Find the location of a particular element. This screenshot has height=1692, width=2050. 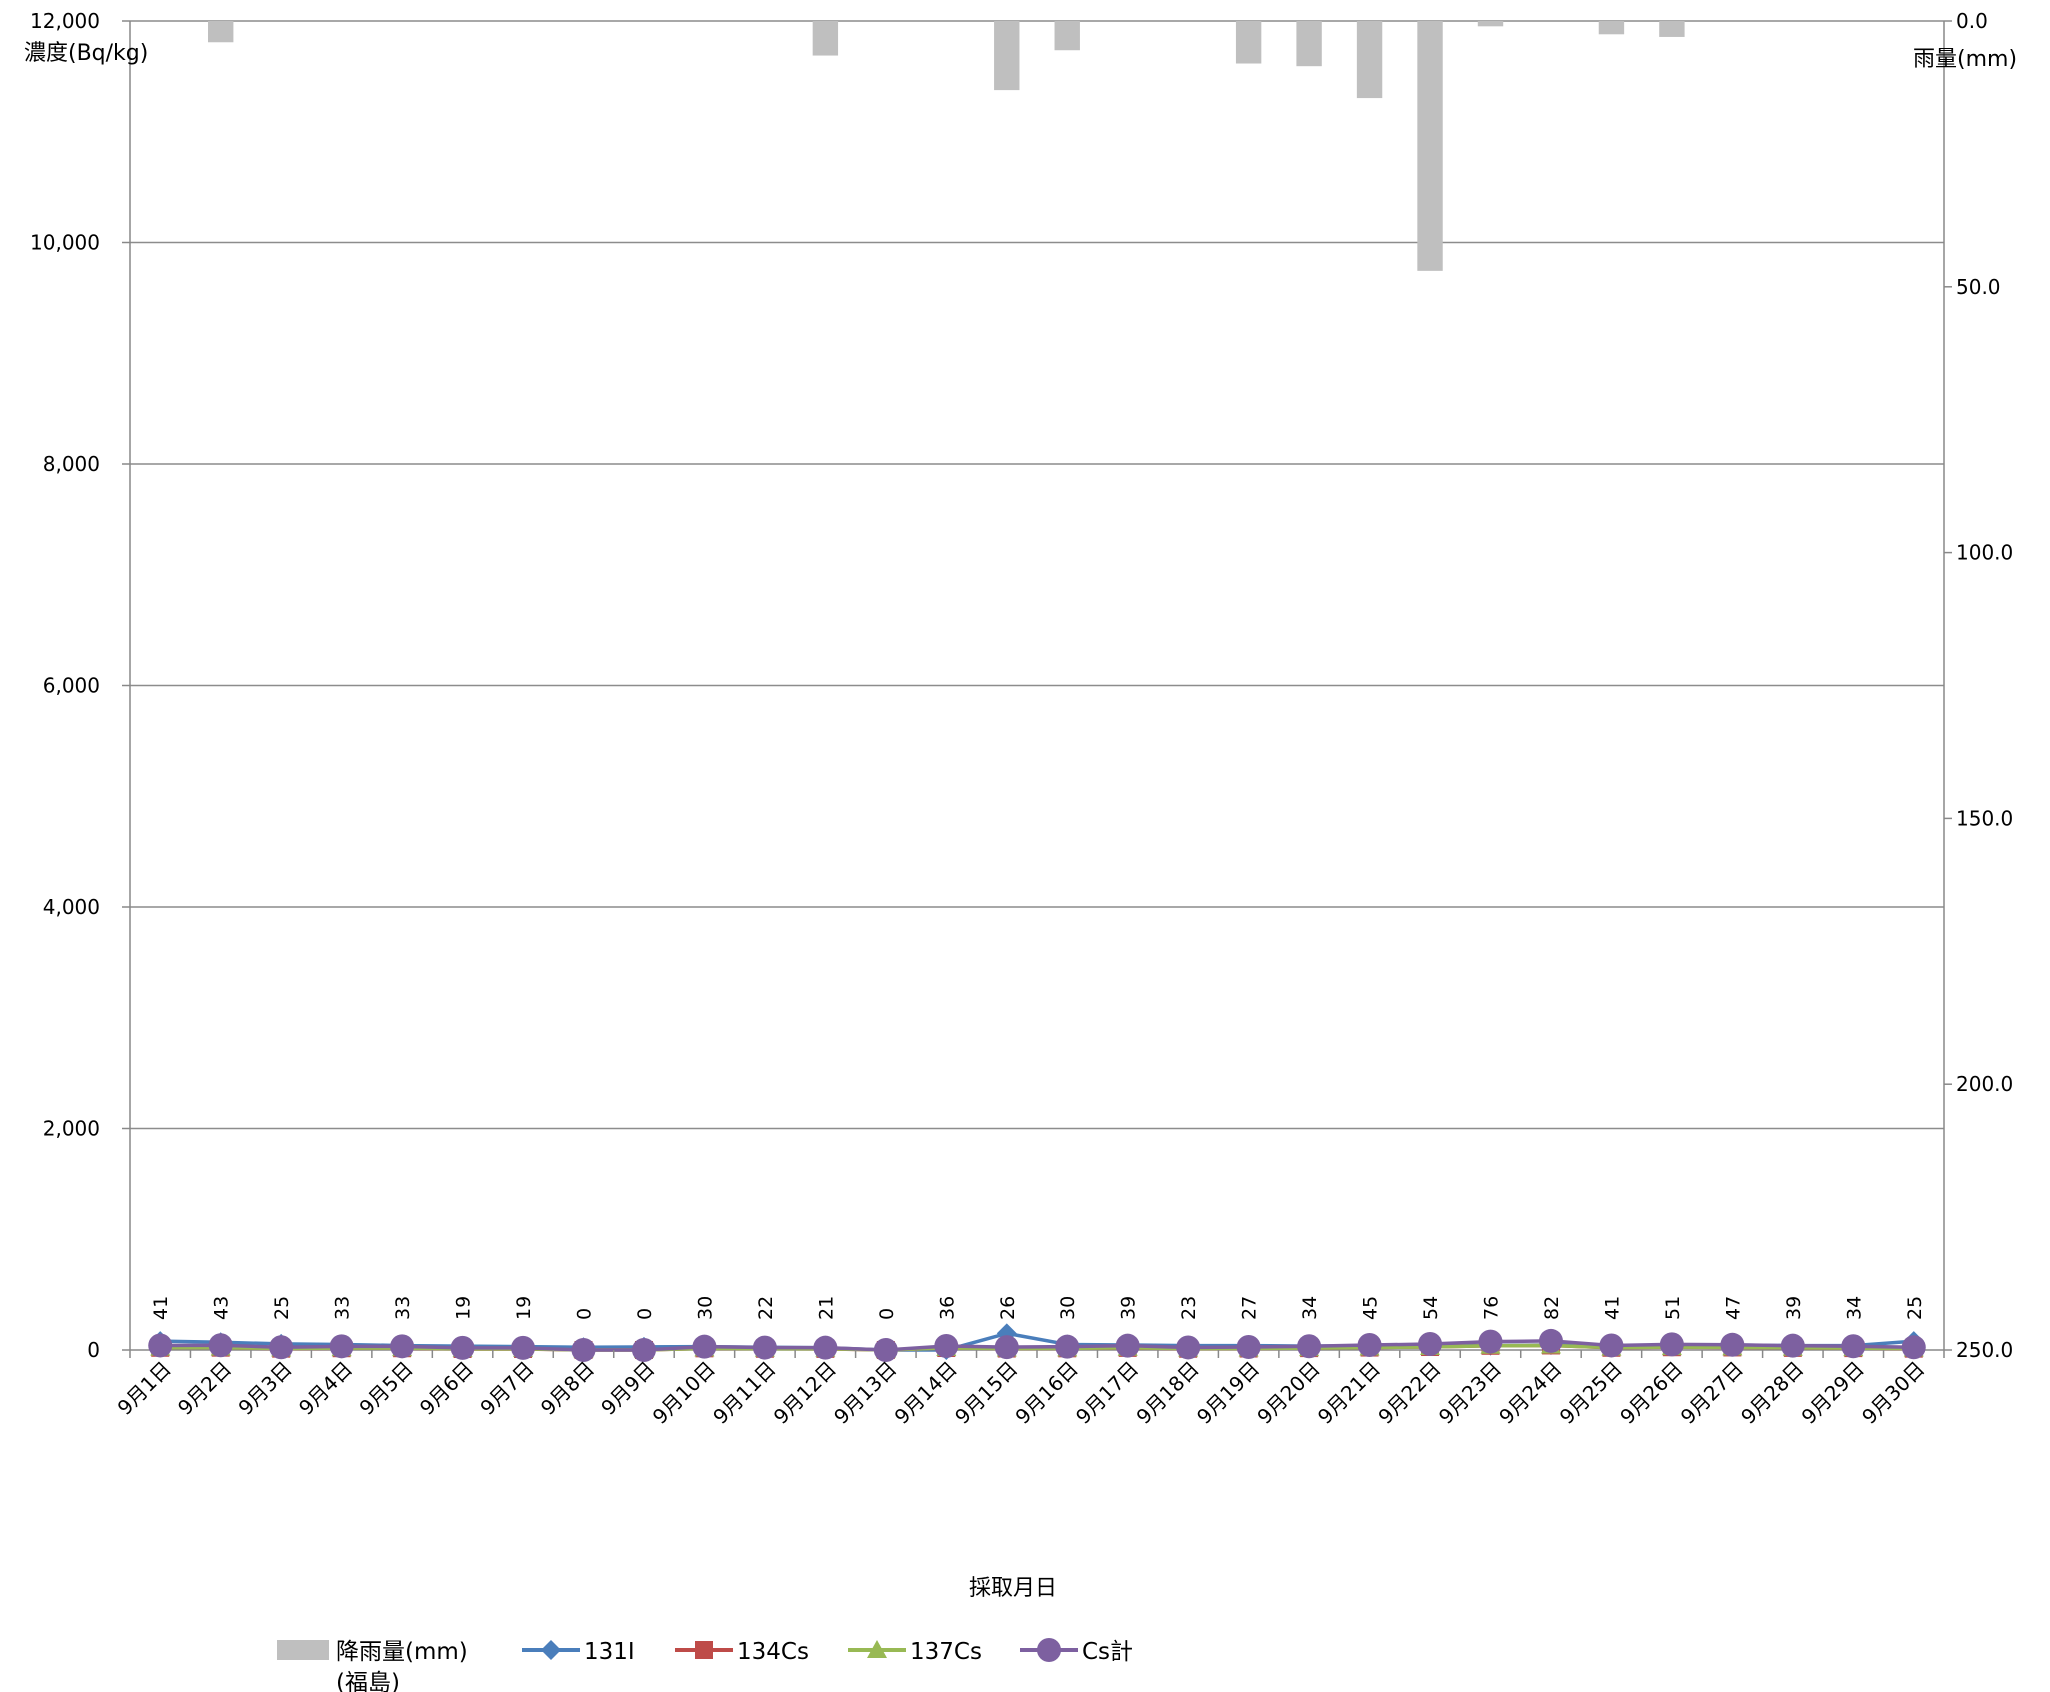

x-tick-label: 9月6日 is located at coordinates (446, 1388).